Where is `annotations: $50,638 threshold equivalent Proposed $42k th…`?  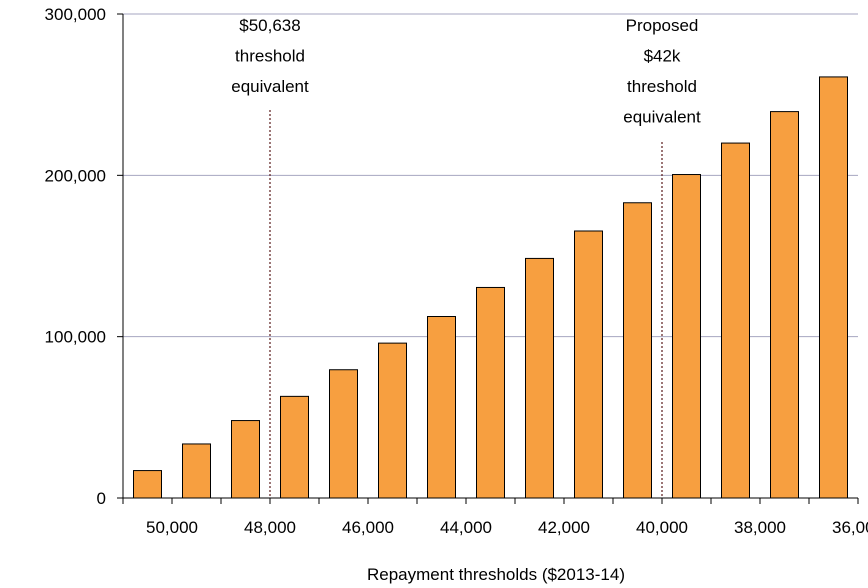 annotations: $50,638 threshold equivalent Proposed $42k th… is located at coordinates (466, 71).